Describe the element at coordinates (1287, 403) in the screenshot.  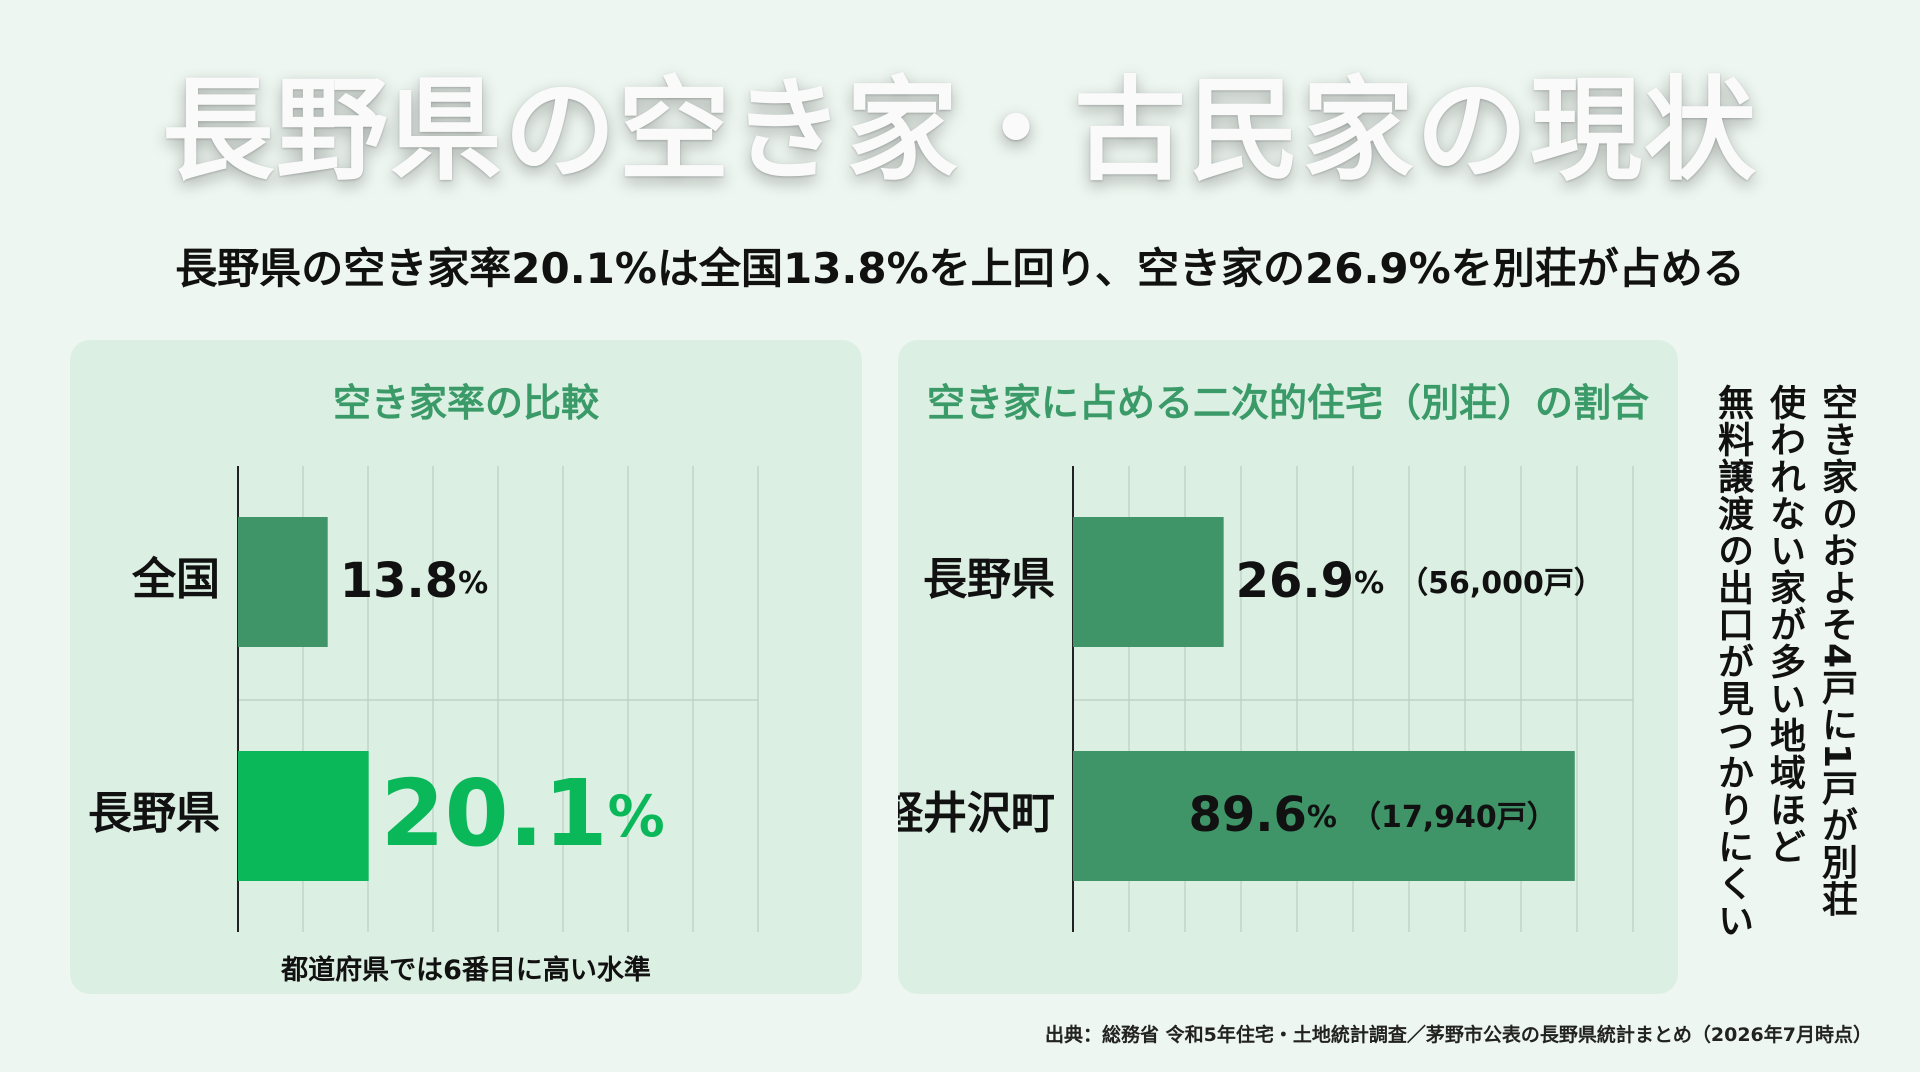
I see `second-home-chart-title: 空き家に占める二次的住宅（別荘）の割合` at that location.